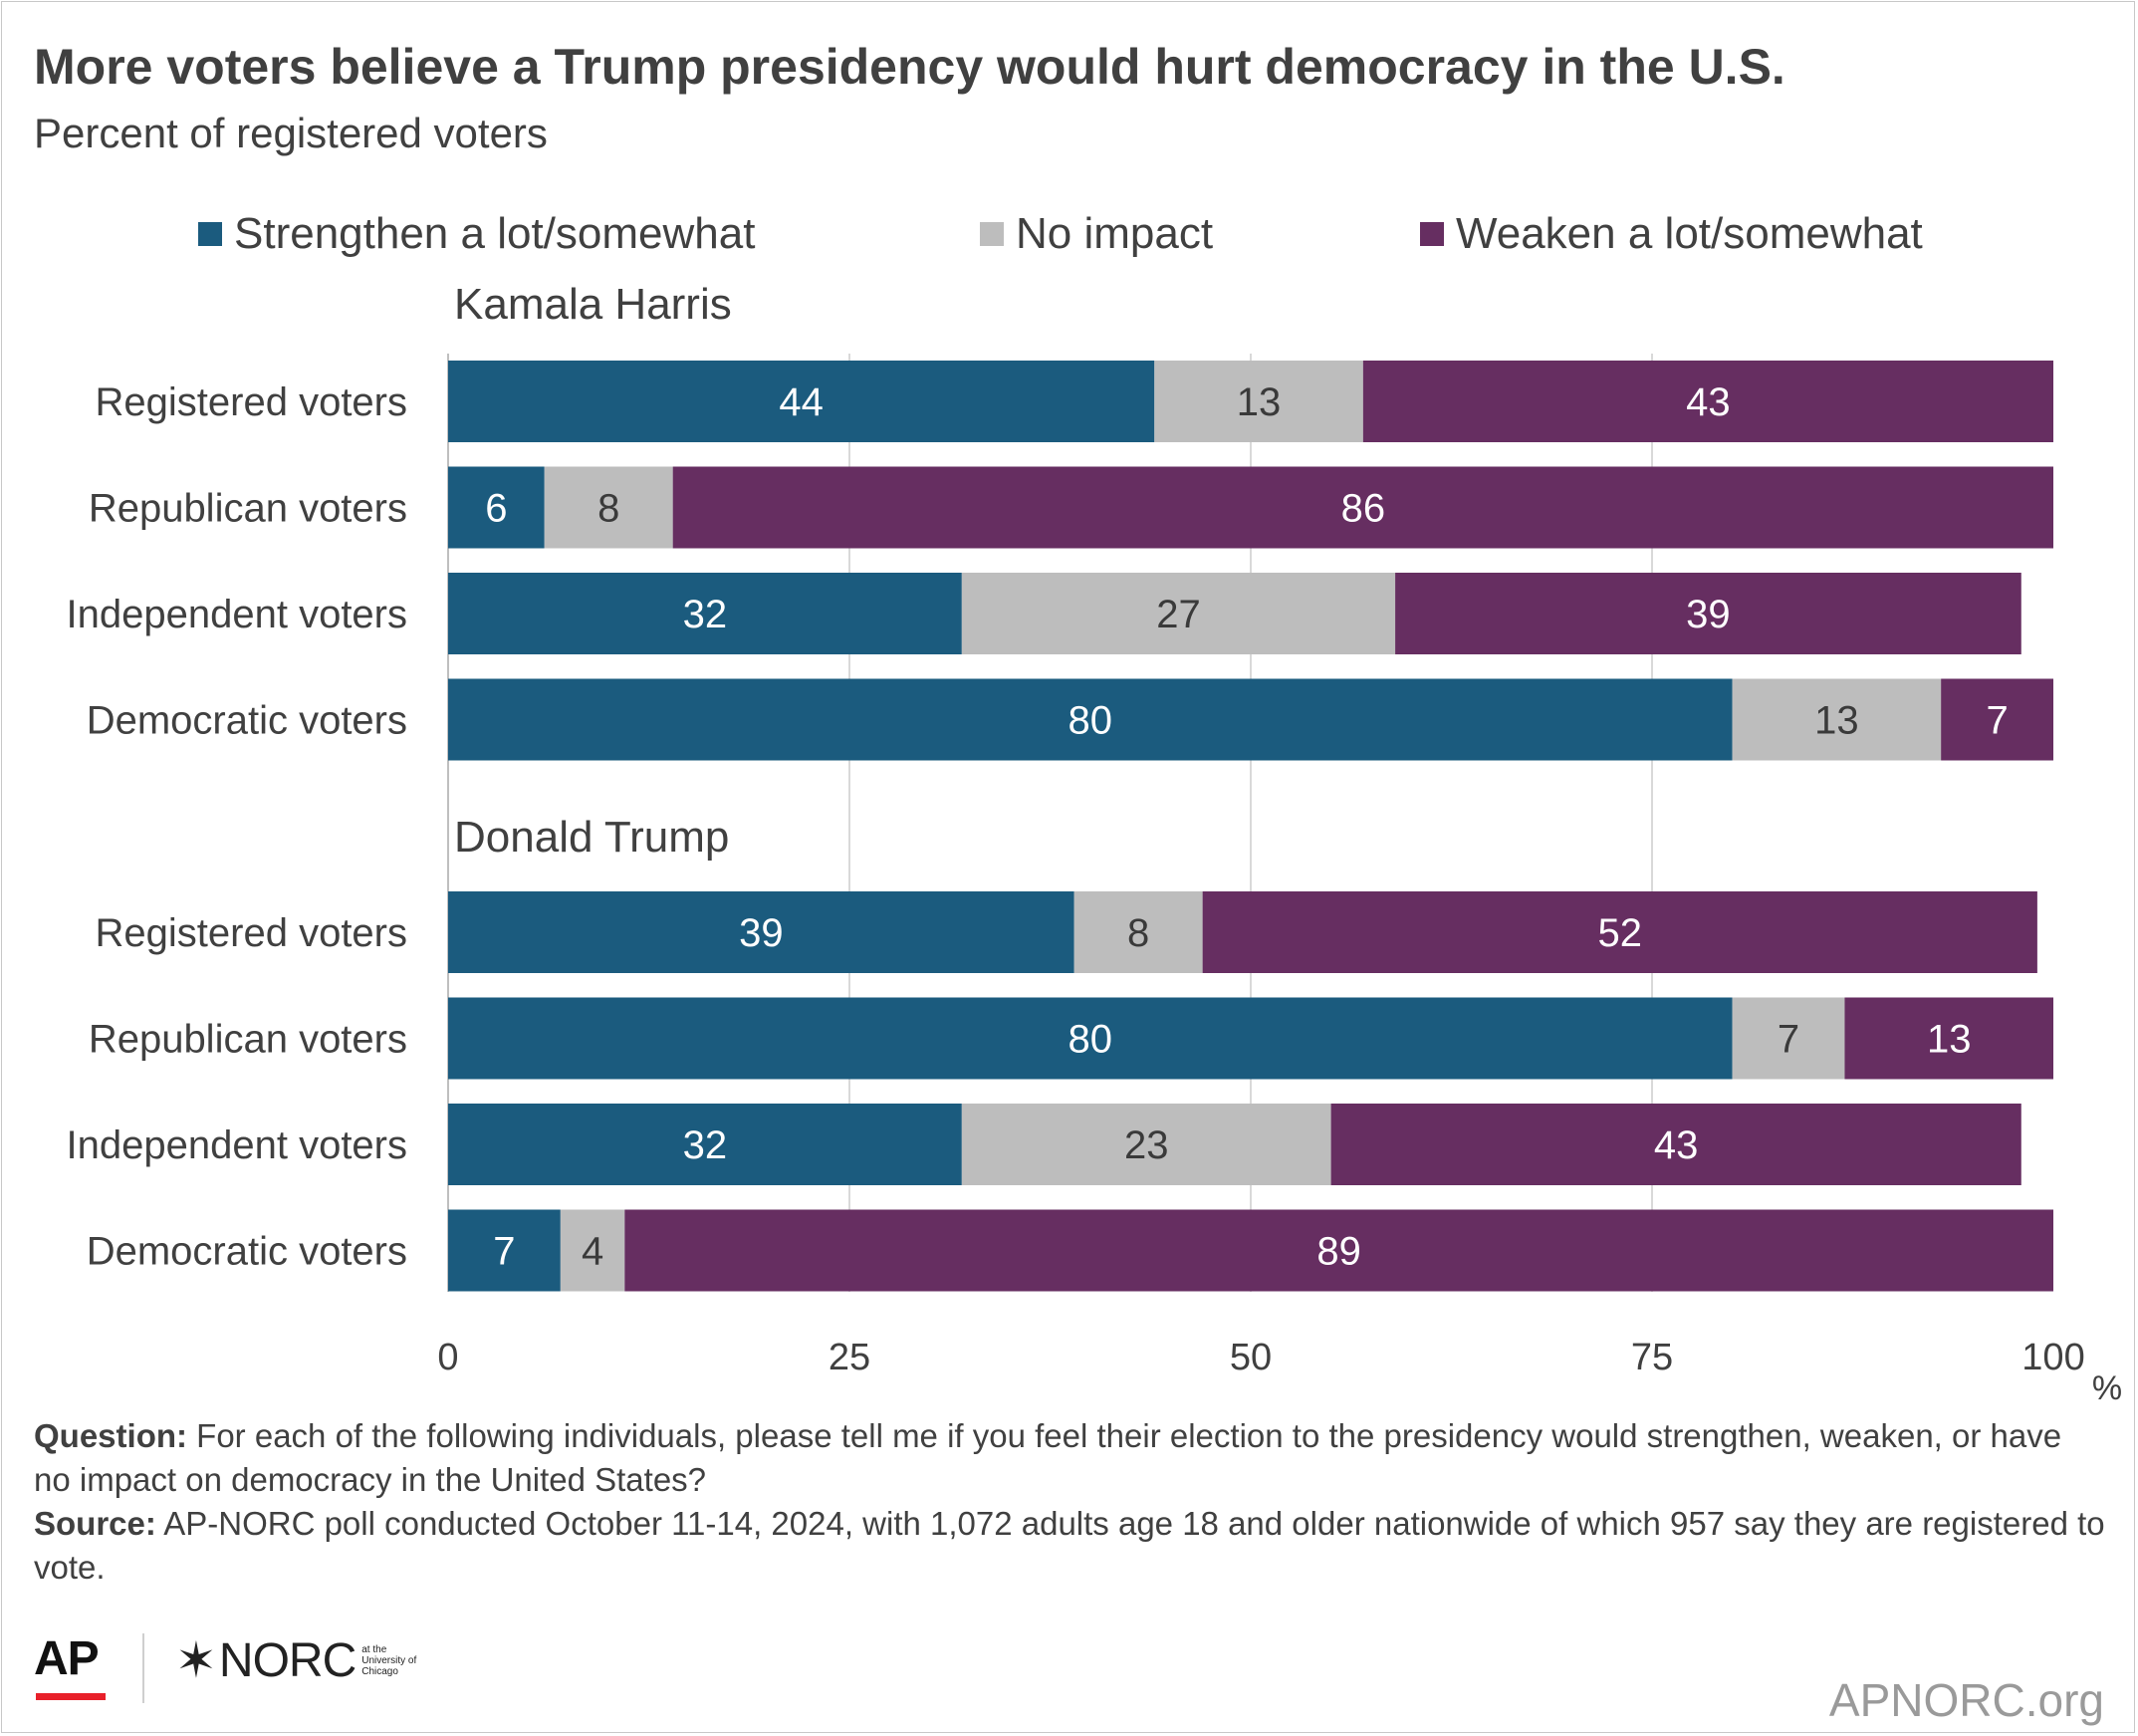 The image size is (2138, 1736). Describe the element at coordinates (1115, 233) in the screenshot. I see `legend-label-no-impact: No impact` at that location.